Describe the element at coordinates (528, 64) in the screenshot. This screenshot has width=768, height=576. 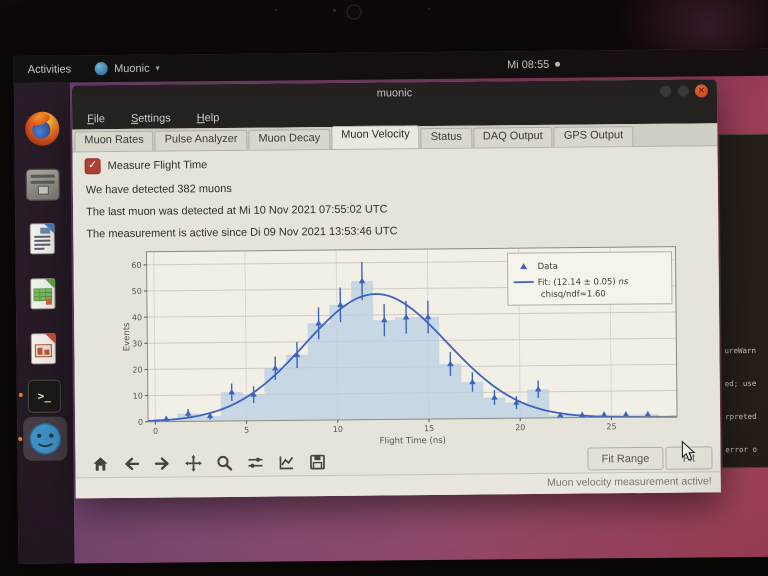
I see `clock-label: Mi 08:55` at that location.